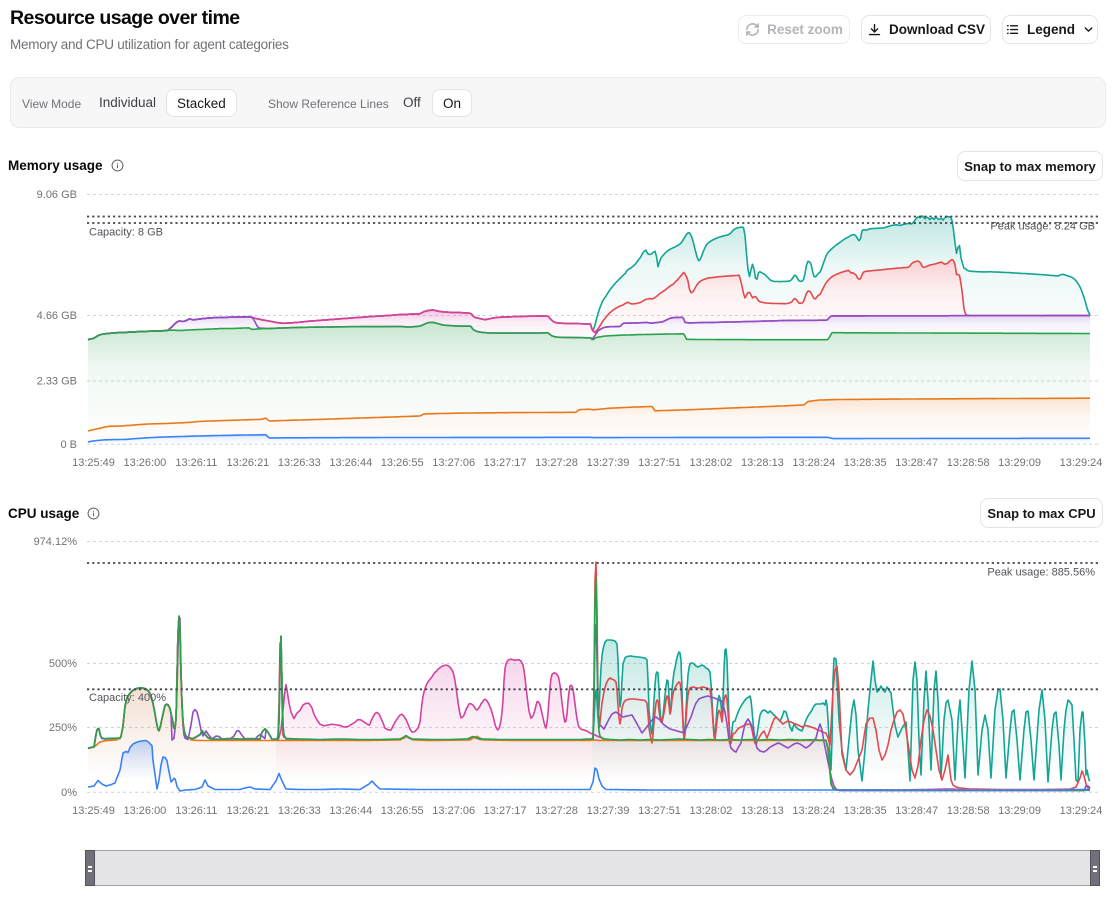  What do you see at coordinates (57, 382) in the screenshot?
I see `svg-text: 2.33 GB` at bounding box center [57, 382].